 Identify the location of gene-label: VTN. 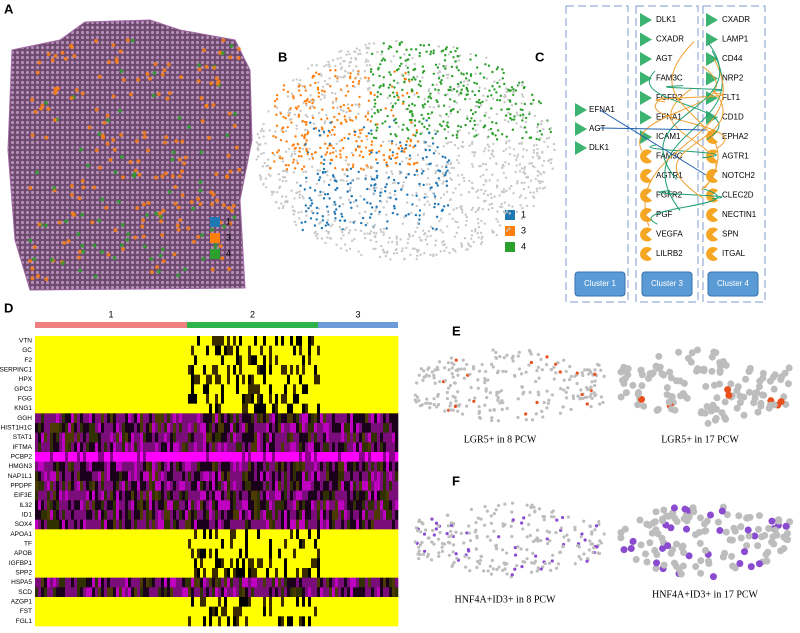
(25, 341).